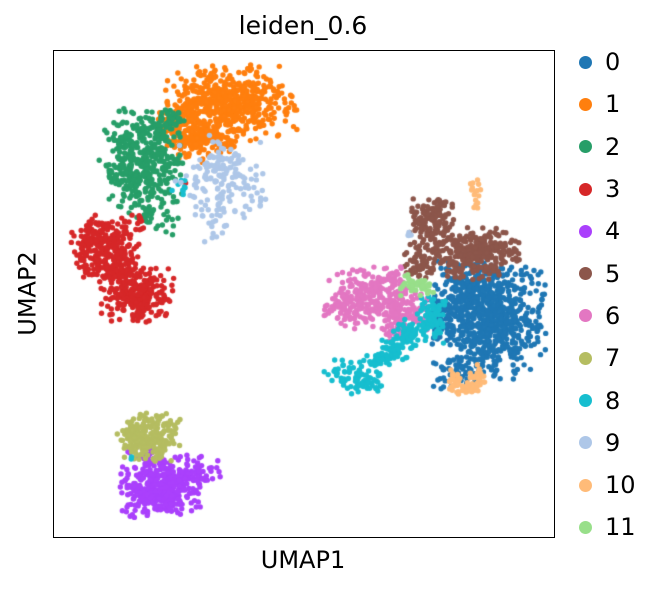 This screenshot has width=670, height=595. What do you see at coordinates (613, 62) in the screenshot?
I see `legend-label: 0` at bounding box center [613, 62].